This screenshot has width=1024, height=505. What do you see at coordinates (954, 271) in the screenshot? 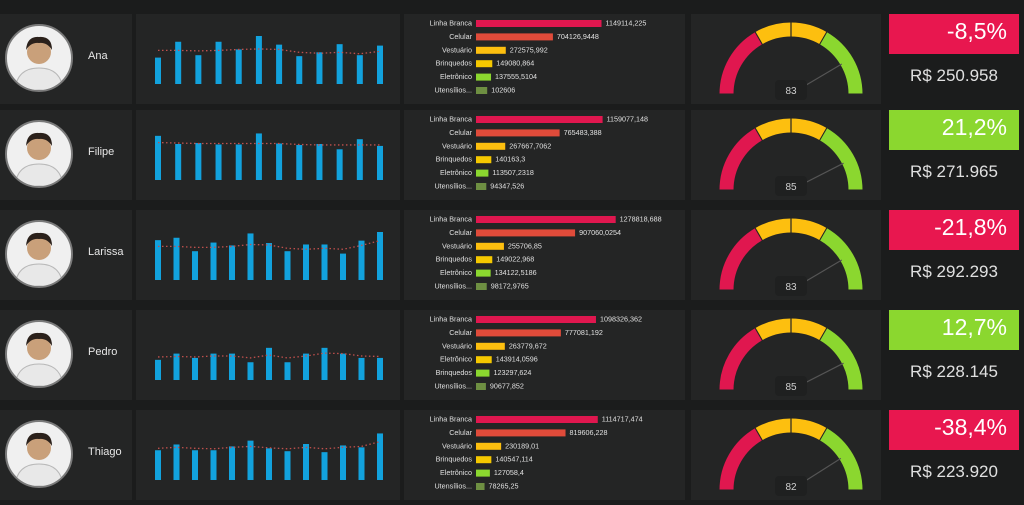
I see `kpi-value: R$ 292.293` at bounding box center [954, 271].